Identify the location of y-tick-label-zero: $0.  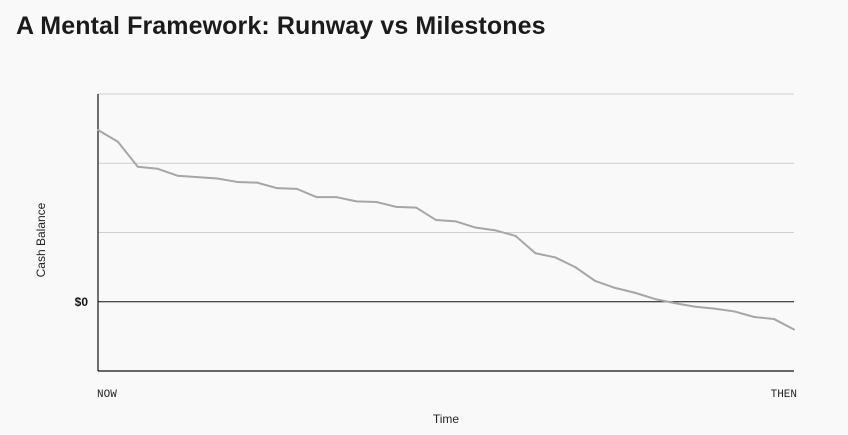
(82, 302).